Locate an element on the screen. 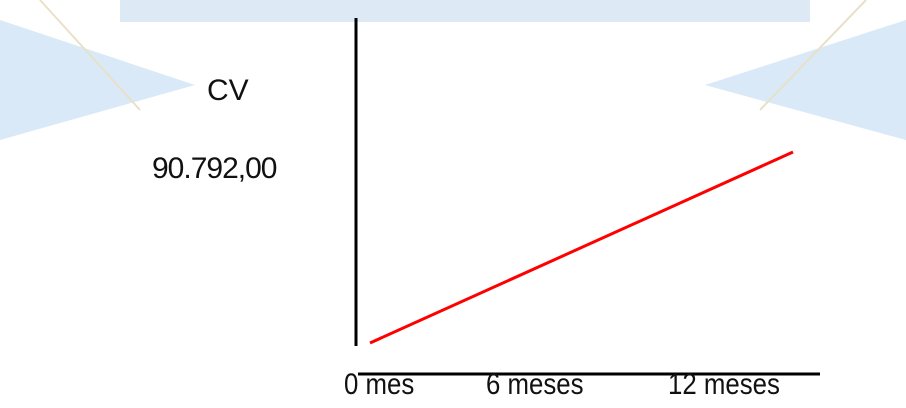 Image resolution: width=906 pixels, height=408 pixels. watermark-right-diagonal is located at coordinates (813, 55).